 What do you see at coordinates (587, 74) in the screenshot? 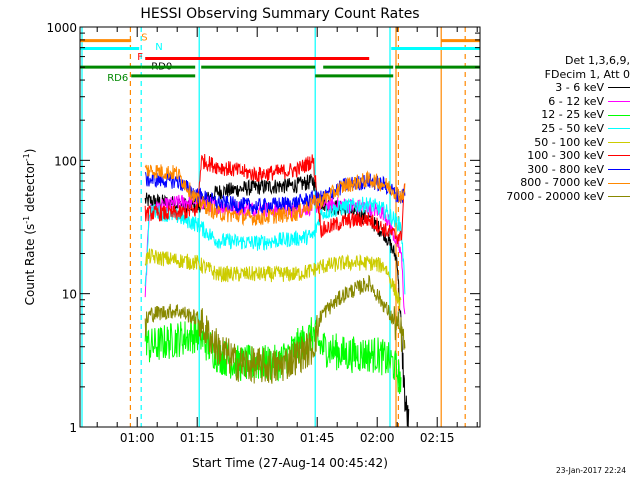
I see `legend-header-line-2: FDecim 1, Att 0` at bounding box center [587, 74].